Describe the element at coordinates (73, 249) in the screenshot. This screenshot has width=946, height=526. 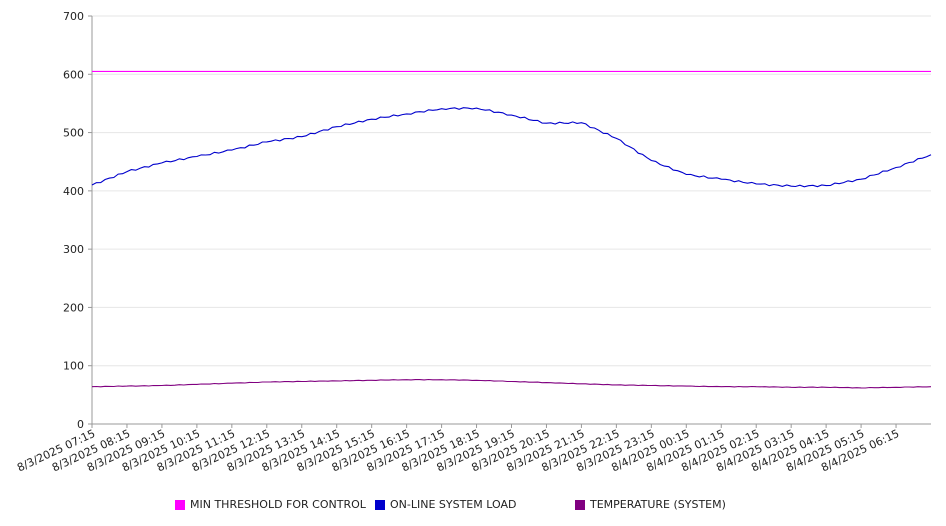
I see `y-tick-label: 300` at that location.